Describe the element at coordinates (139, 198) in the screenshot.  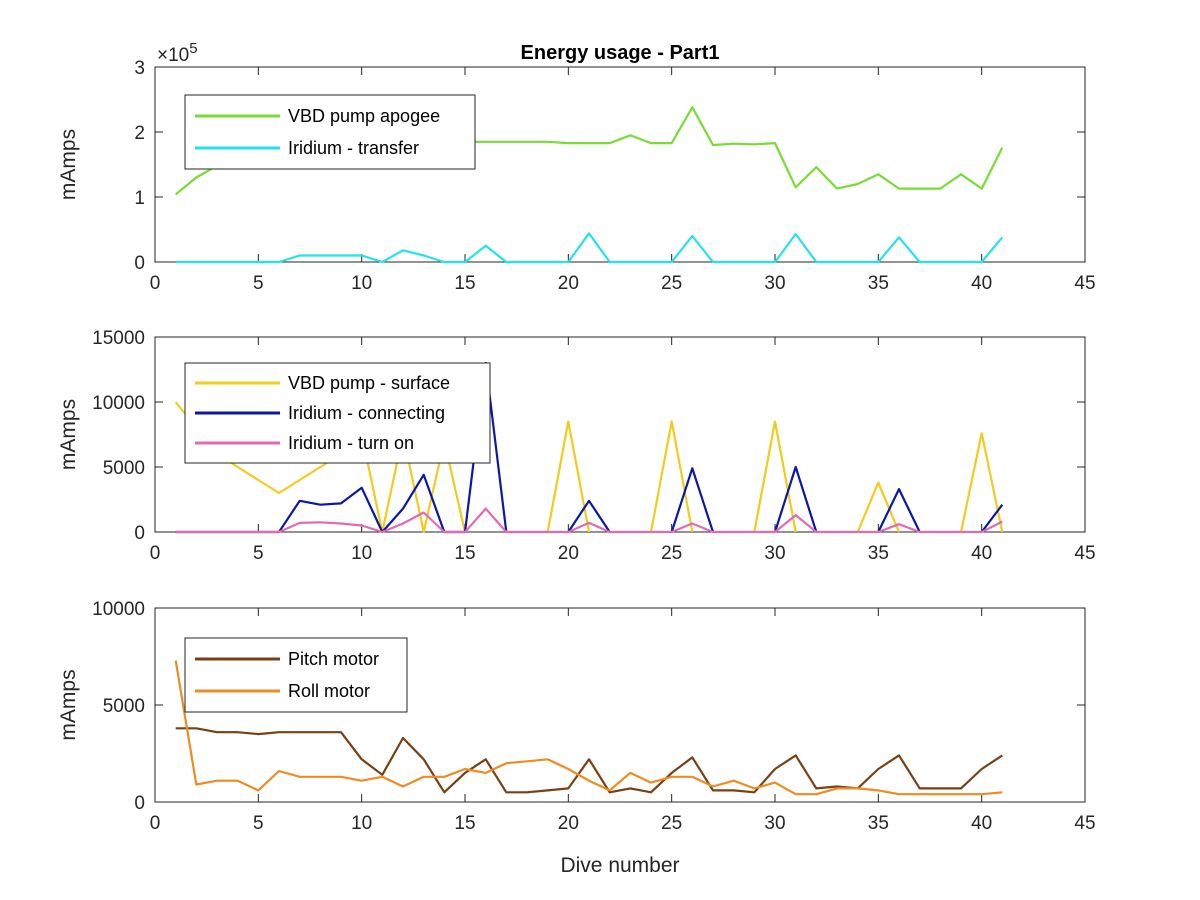
I see `y-tick-label: 1` at that location.